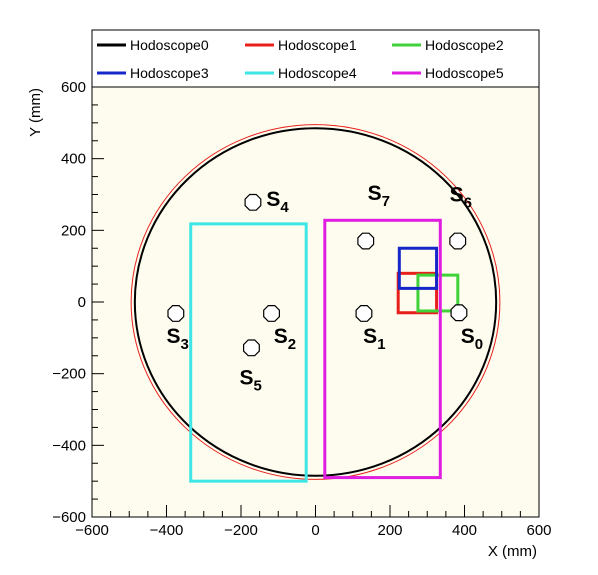  What do you see at coordinates (464, 45) in the screenshot?
I see `legend-label-hodoscope2: Hodoscope2` at bounding box center [464, 45].